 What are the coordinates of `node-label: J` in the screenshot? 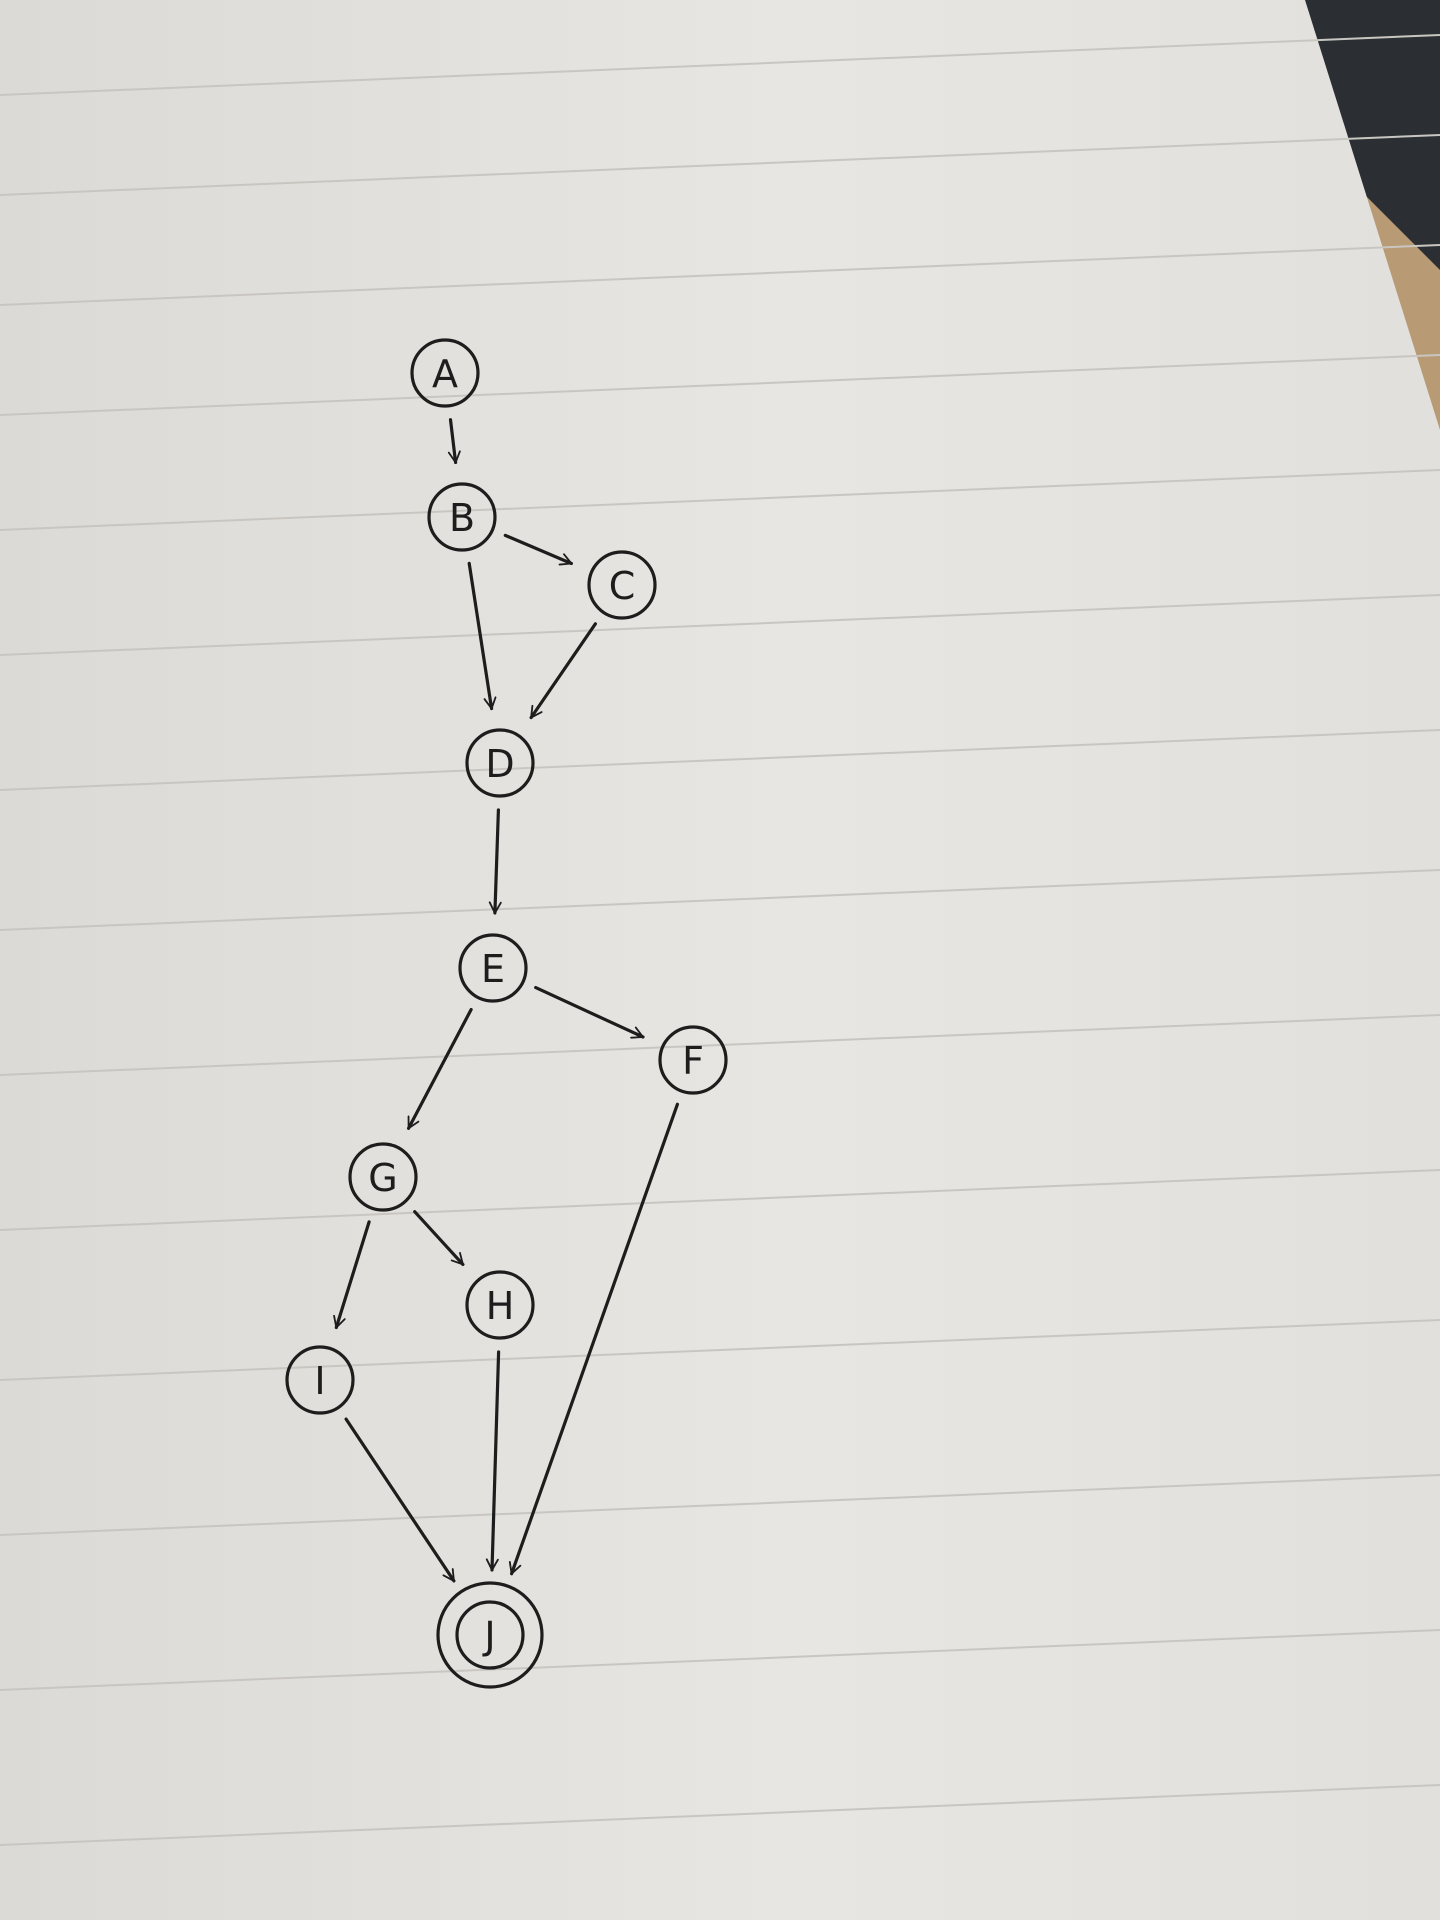 It's located at (488, 1636).